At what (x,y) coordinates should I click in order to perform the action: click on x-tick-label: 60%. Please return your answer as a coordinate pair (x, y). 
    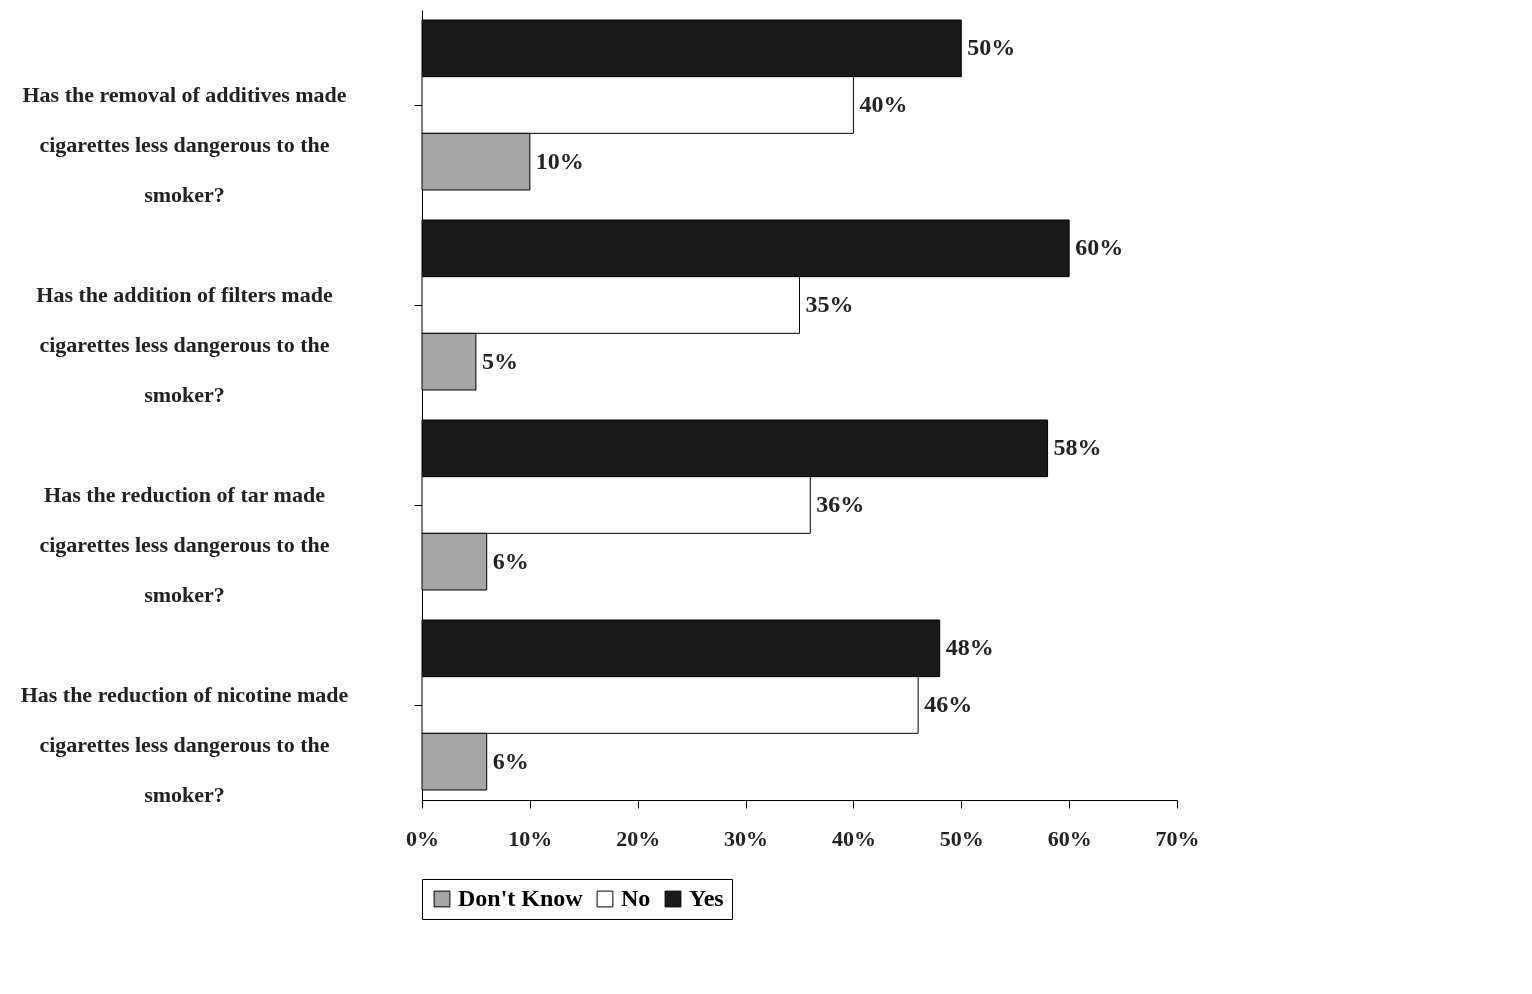
    Looking at the image, I should click on (1069, 838).